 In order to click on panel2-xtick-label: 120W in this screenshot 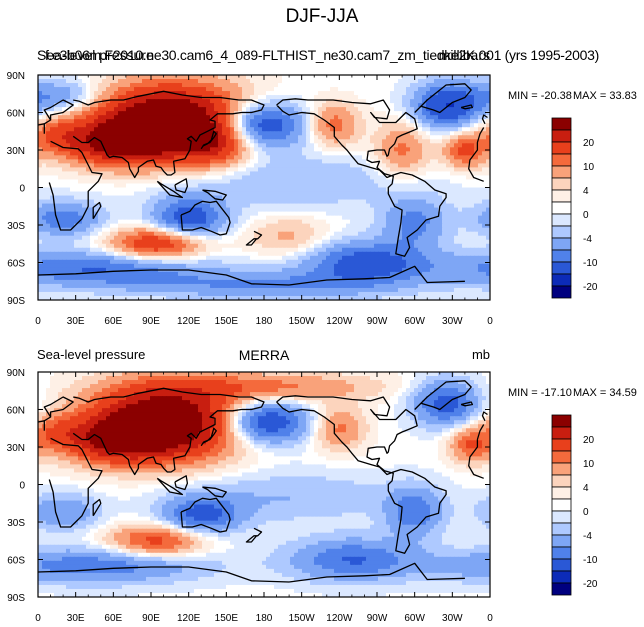, I will do `click(339, 618)`.